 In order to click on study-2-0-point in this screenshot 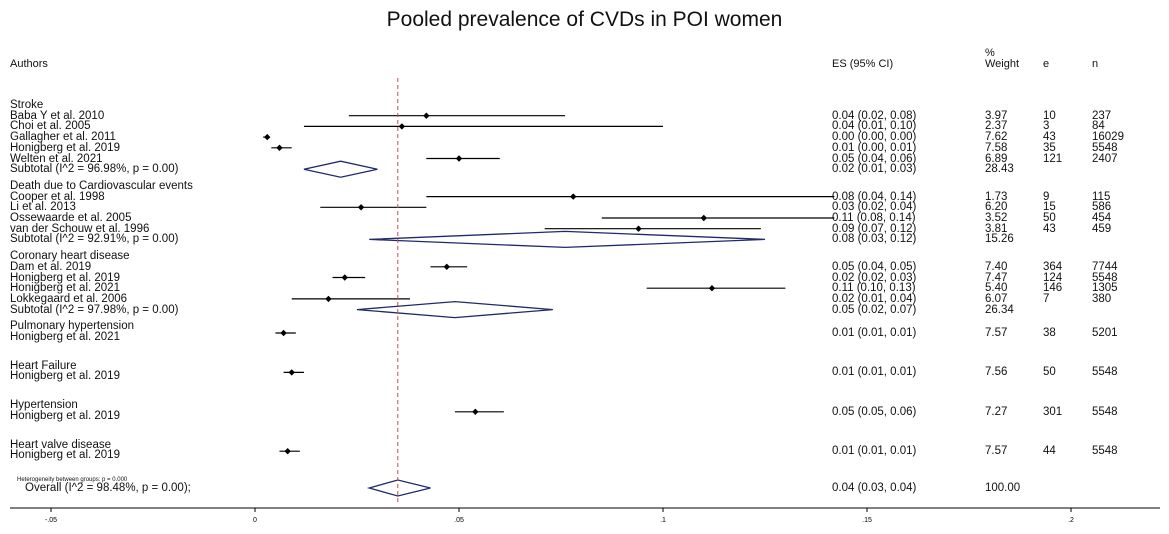, I will do `click(446, 266)`.